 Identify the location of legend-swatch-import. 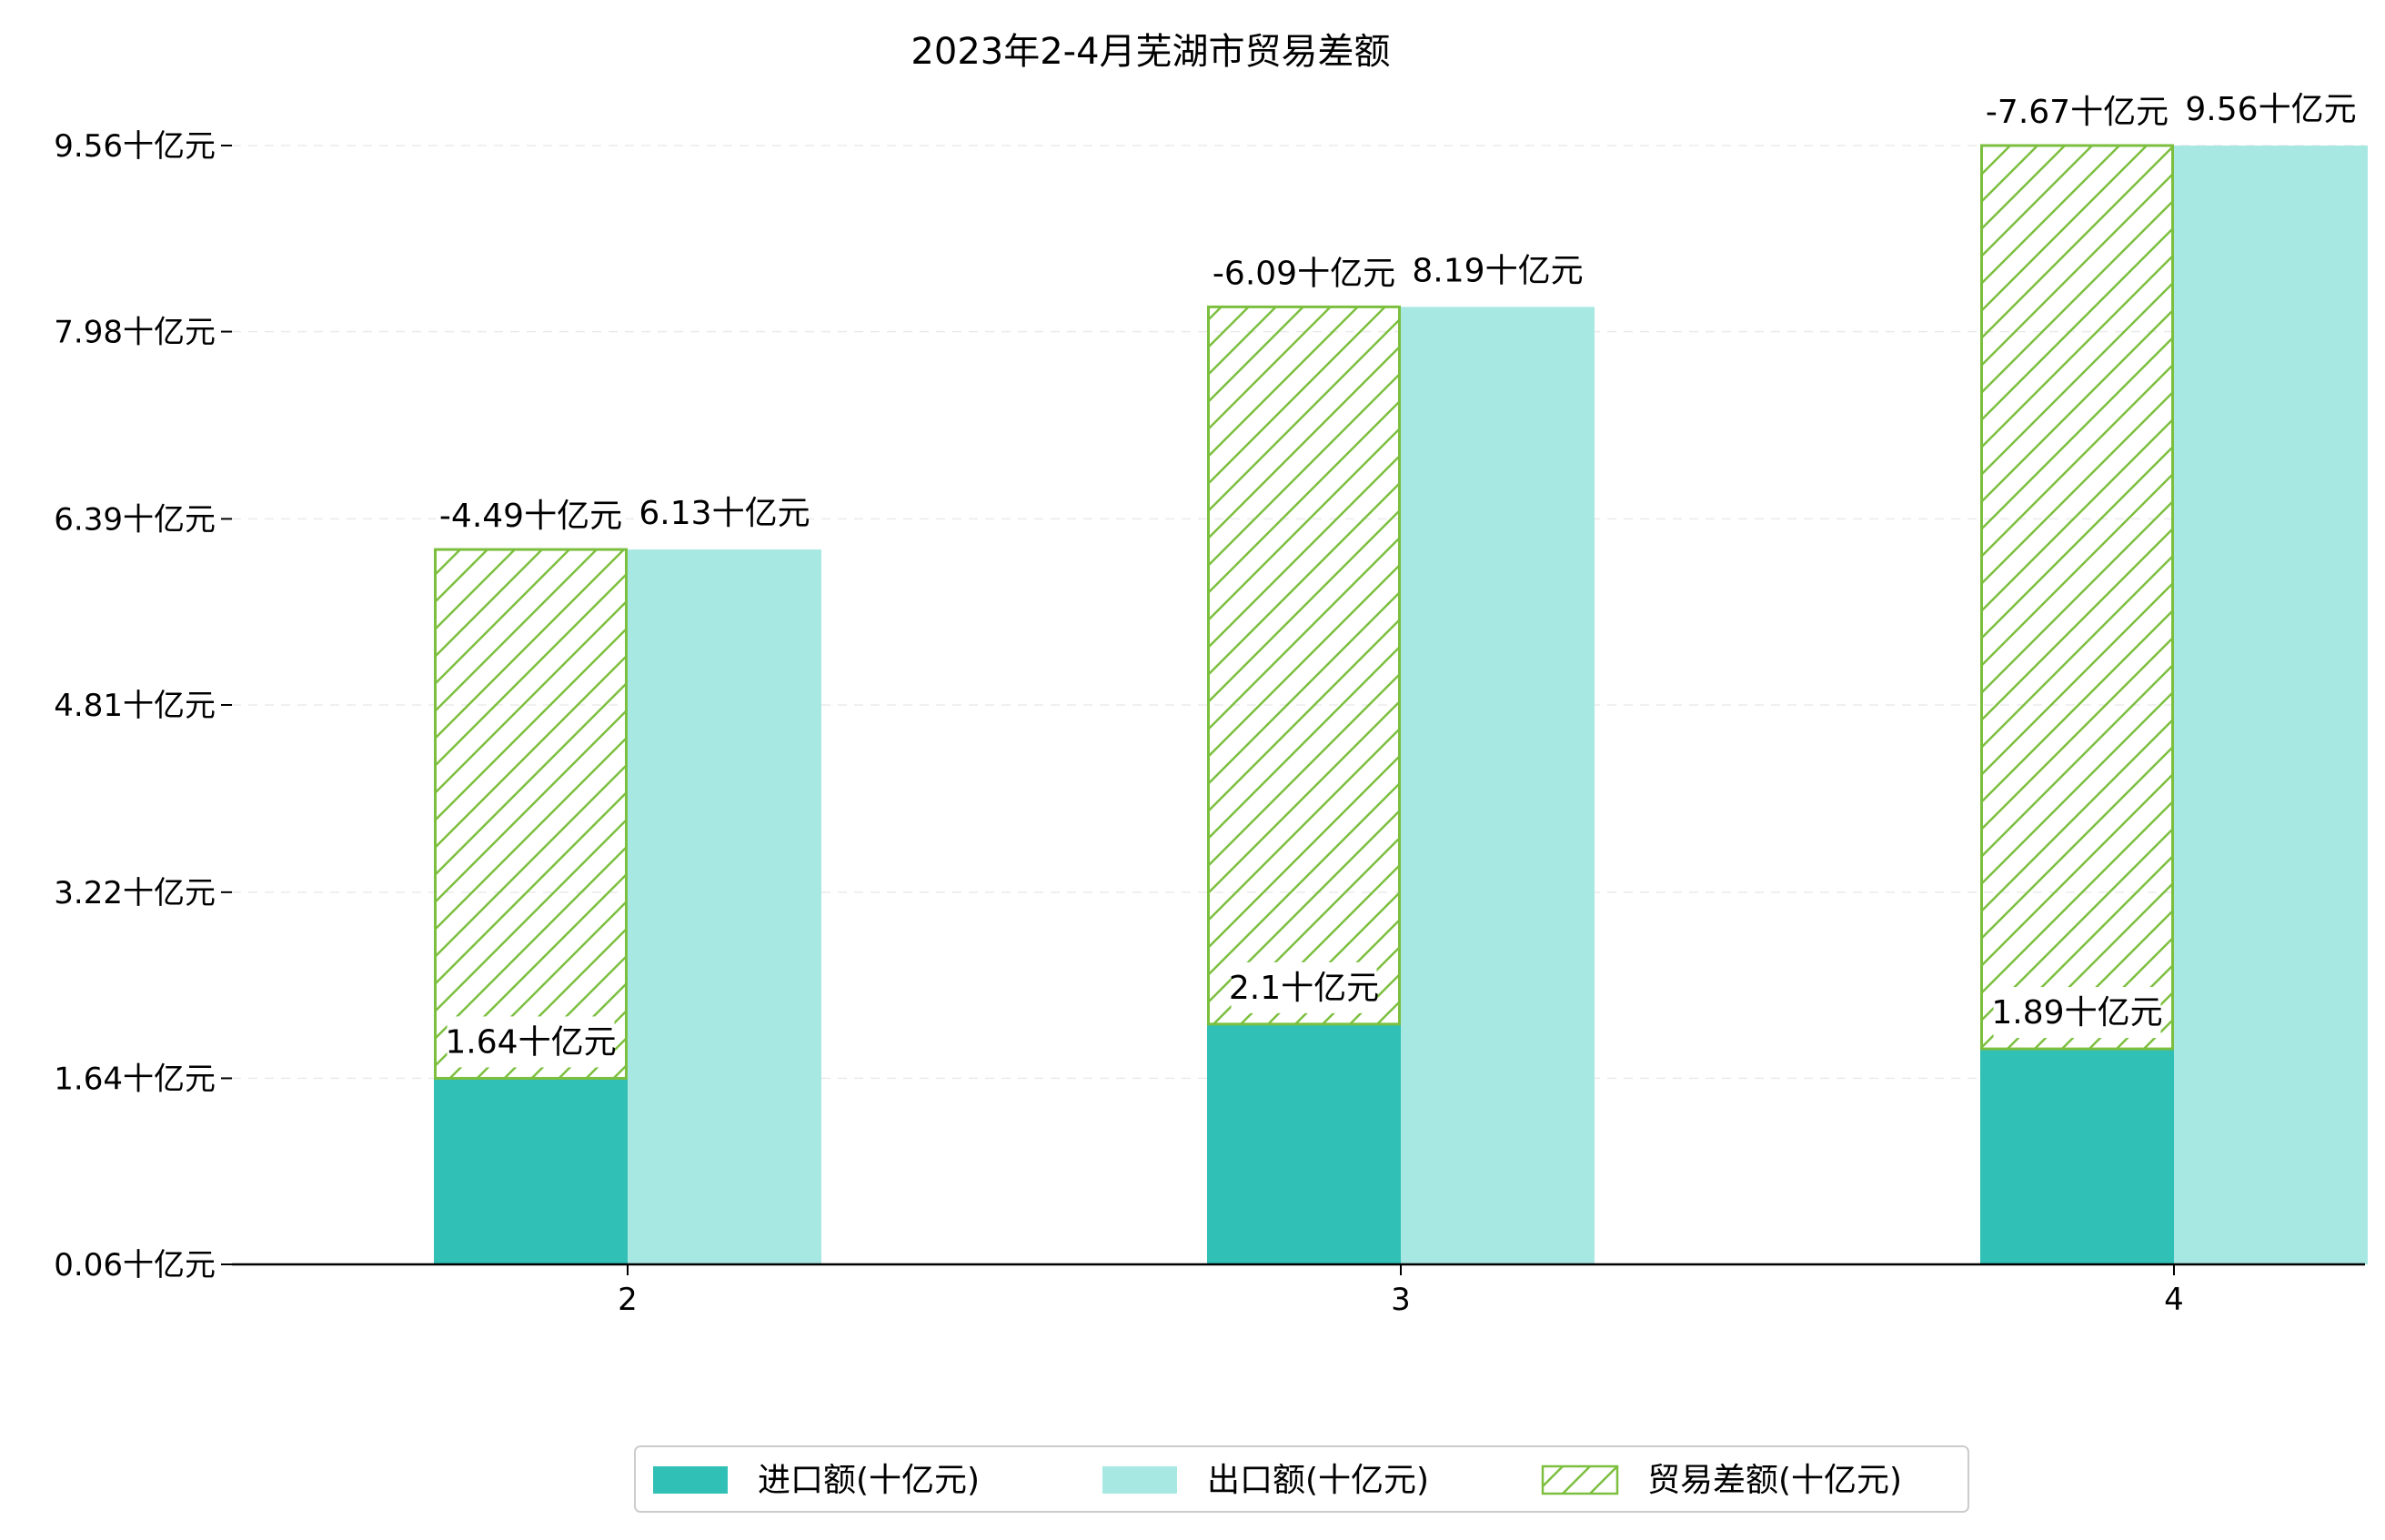
(690, 1480).